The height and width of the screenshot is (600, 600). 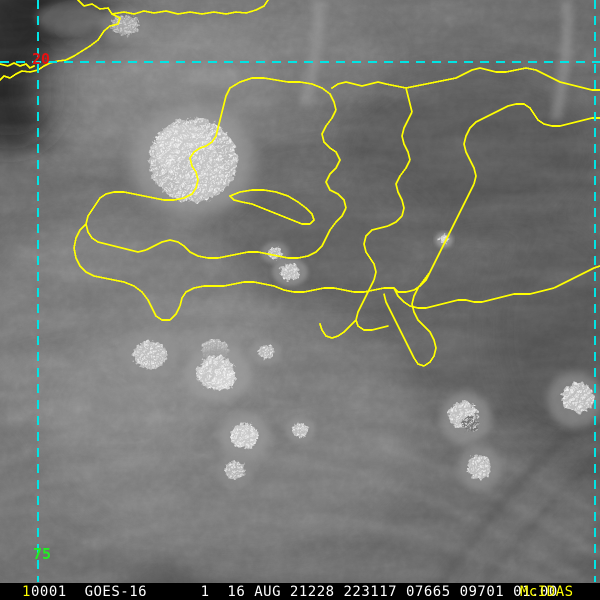 I want to click on latitude-label: 20, so click(x=41, y=59).